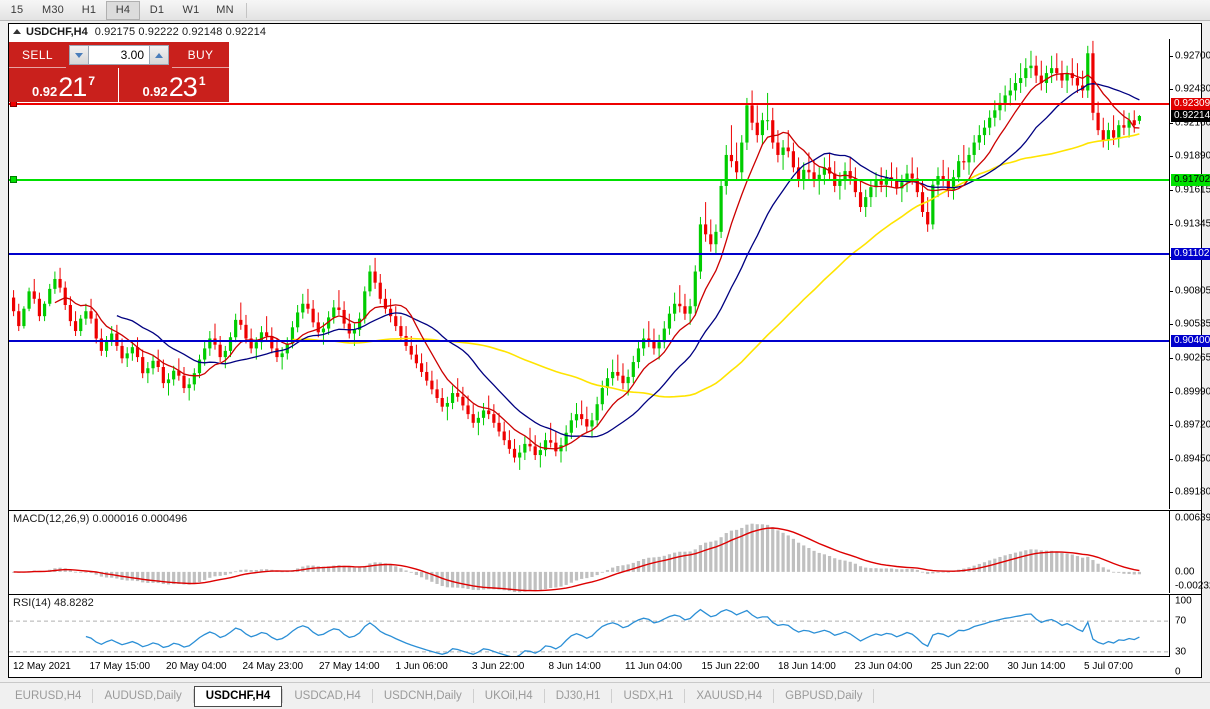 The width and height of the screenshot is (1210, 709). Describe the element at coordinates (17, 31) in the screenshot. I see `collapse-triangle-icon` at that location.